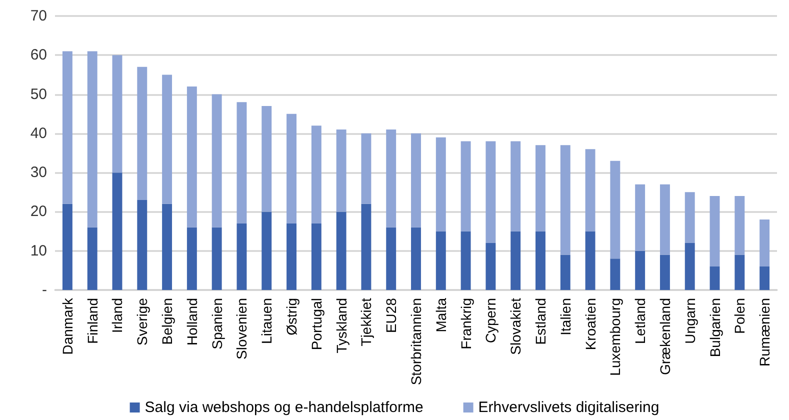 This screenshot has width=789, height=420. Describe the element at coordinates (216, 324) in the screenshot. I see `x-tick-label: Spanien` at that location.